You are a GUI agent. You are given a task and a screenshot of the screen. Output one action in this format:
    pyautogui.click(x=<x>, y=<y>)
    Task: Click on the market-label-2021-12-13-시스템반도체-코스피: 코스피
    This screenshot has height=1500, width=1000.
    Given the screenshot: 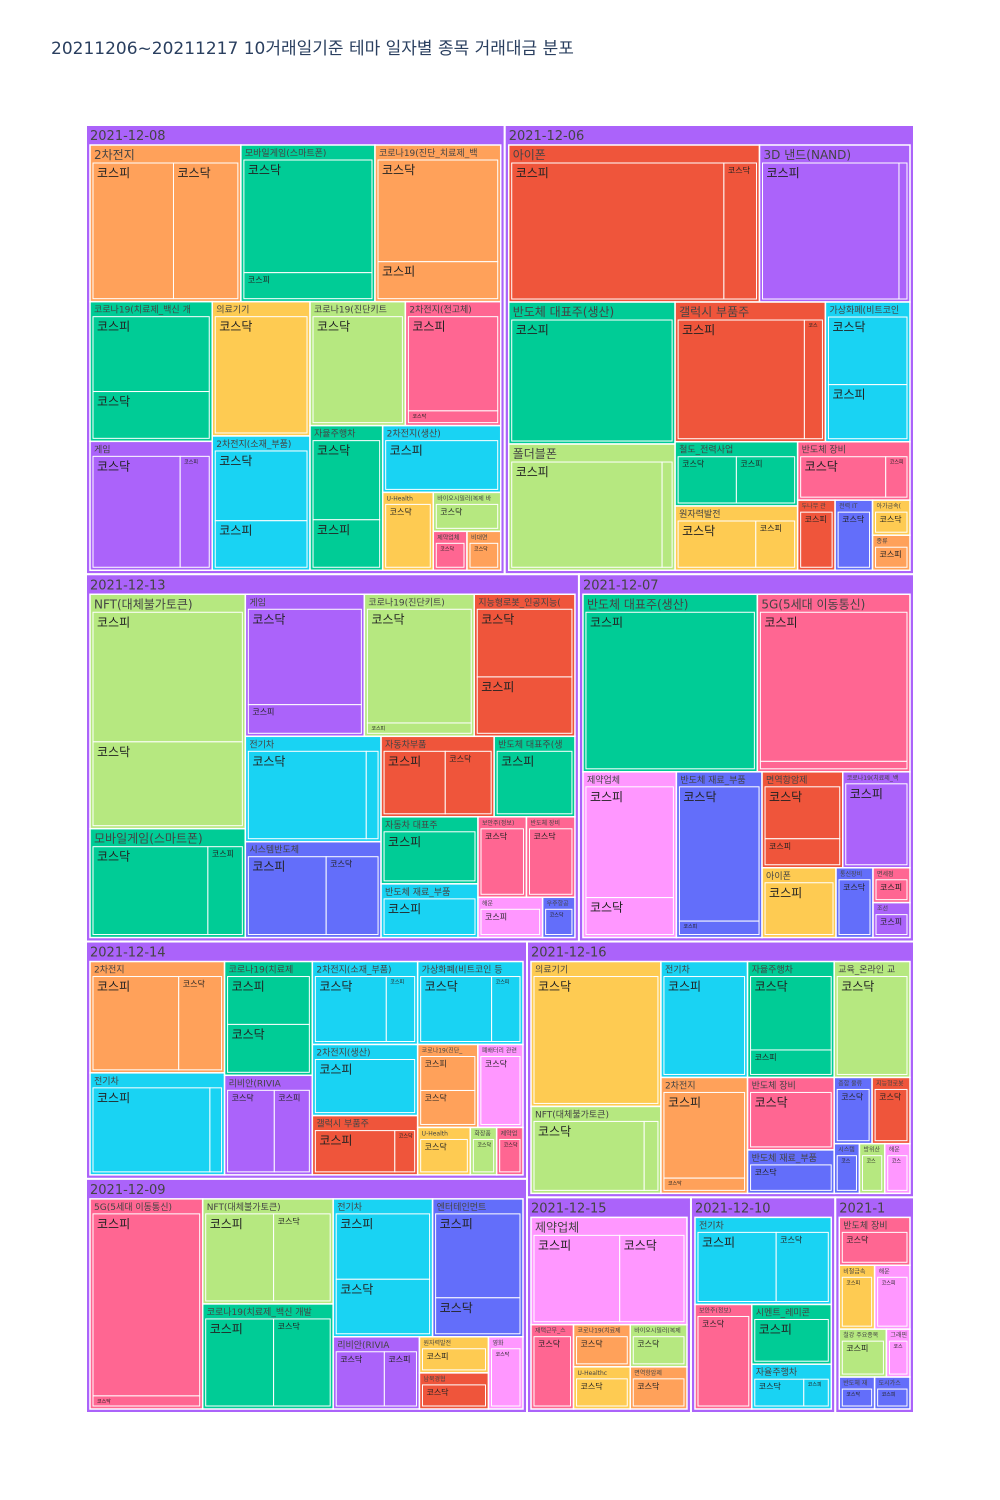 What is the action you would take?
    pyautogui.click(x=268, y=867)
    